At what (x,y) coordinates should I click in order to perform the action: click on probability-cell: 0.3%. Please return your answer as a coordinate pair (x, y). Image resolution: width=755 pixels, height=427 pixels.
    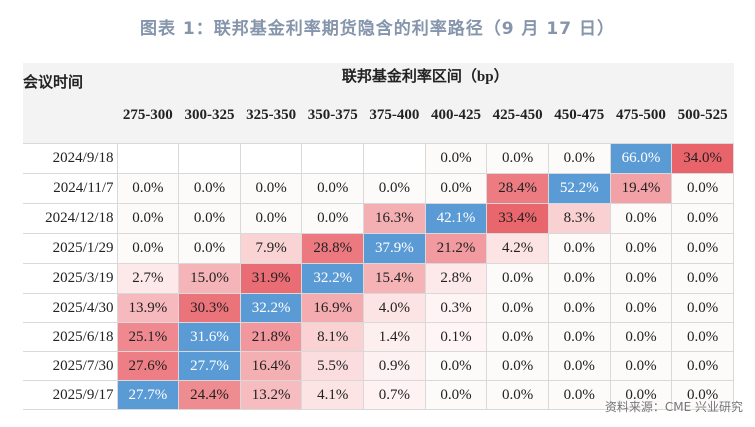
    Looking at the image, I should click on (456, 308).